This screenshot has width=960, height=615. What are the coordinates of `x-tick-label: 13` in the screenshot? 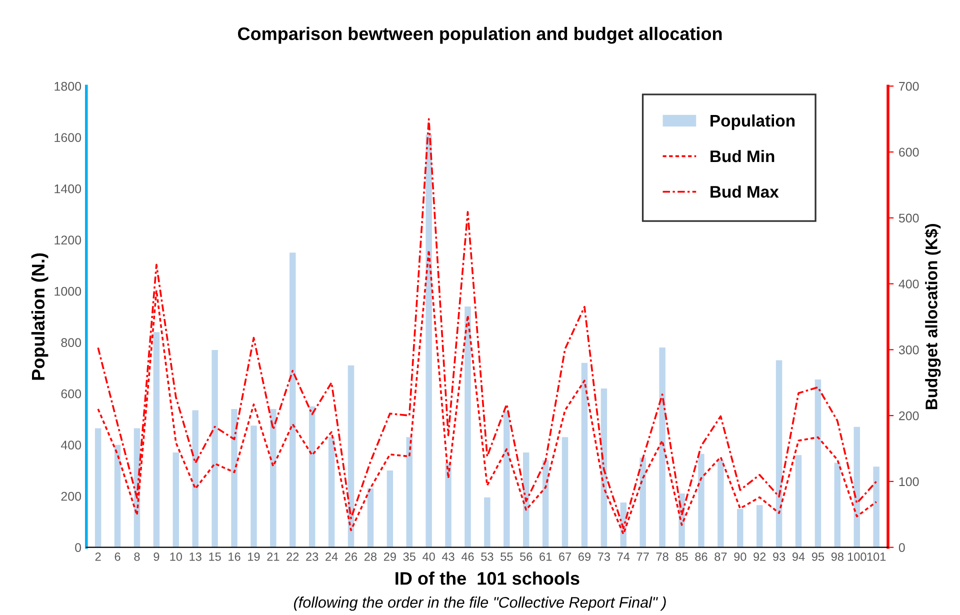 It's located at (196, 556).